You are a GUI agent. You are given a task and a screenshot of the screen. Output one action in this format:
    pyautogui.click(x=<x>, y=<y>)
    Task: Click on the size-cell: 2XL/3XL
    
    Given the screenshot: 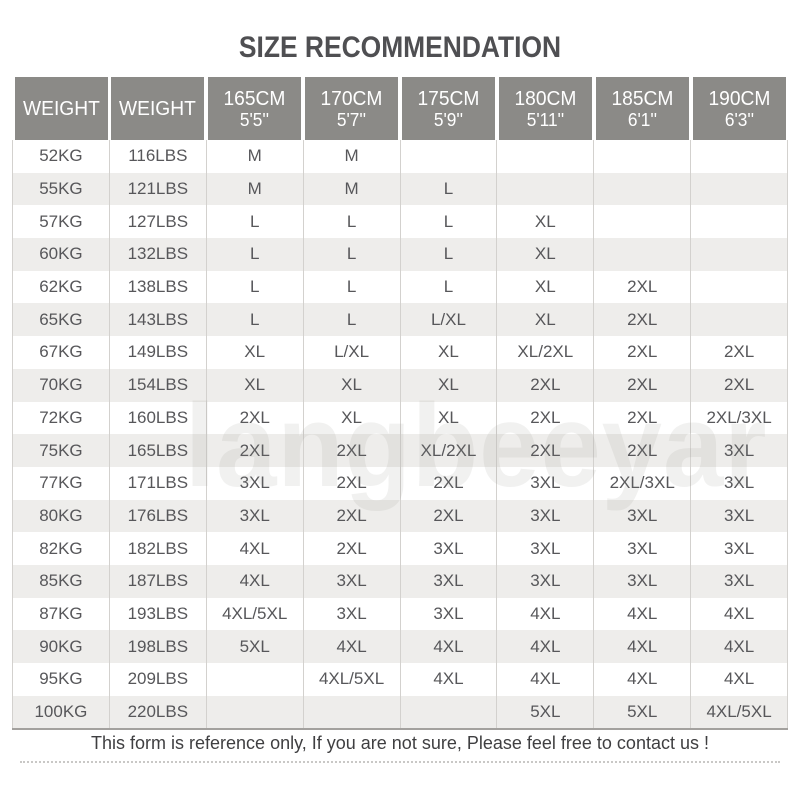 What is the action you would take?
    pyautogui.click(x=739, y=418)
    